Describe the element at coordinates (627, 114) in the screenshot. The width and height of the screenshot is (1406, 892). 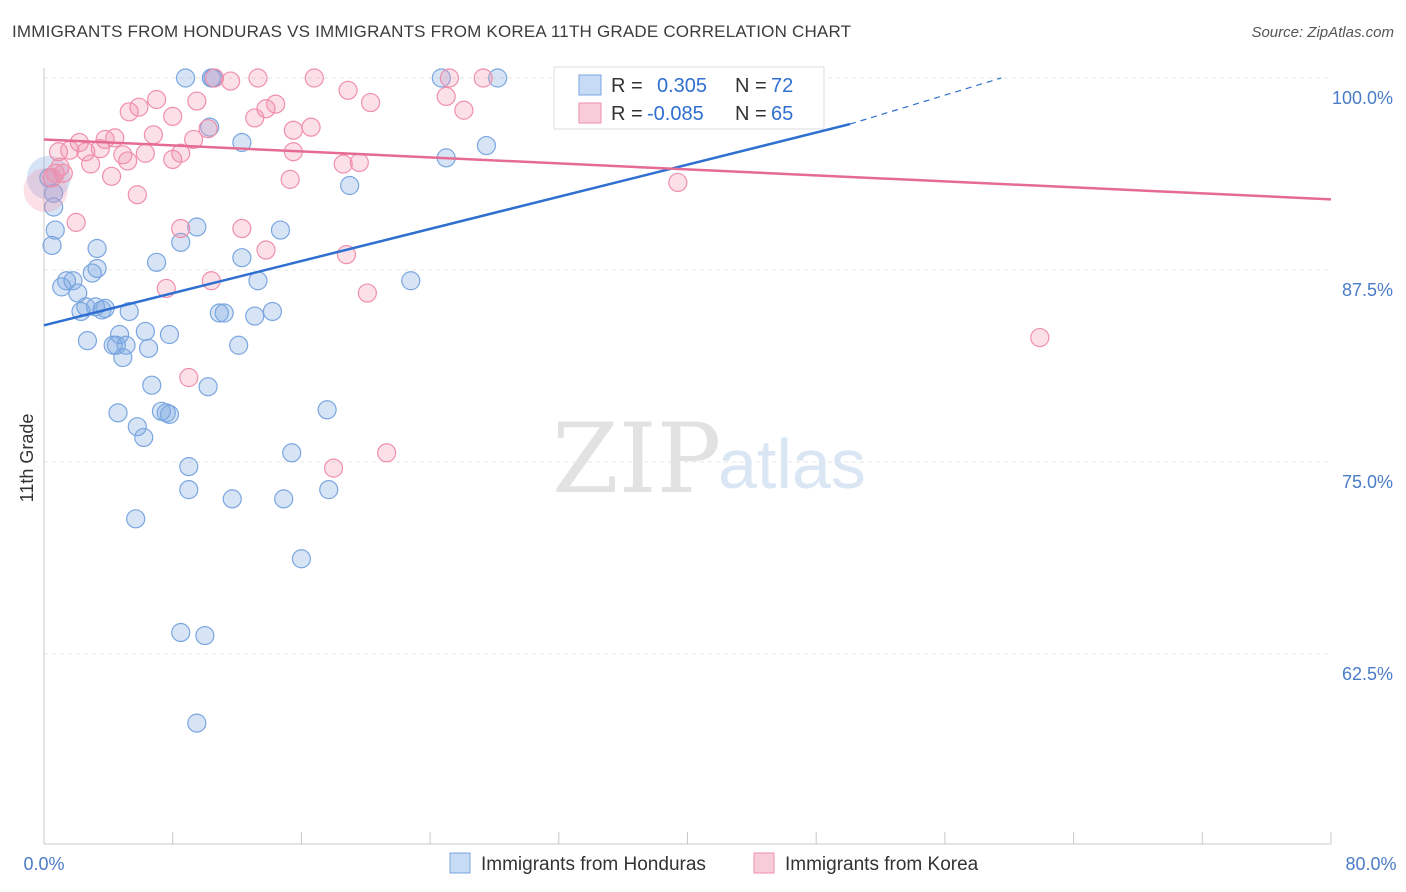
I see `legend-r-label-korea: R =` at that location.